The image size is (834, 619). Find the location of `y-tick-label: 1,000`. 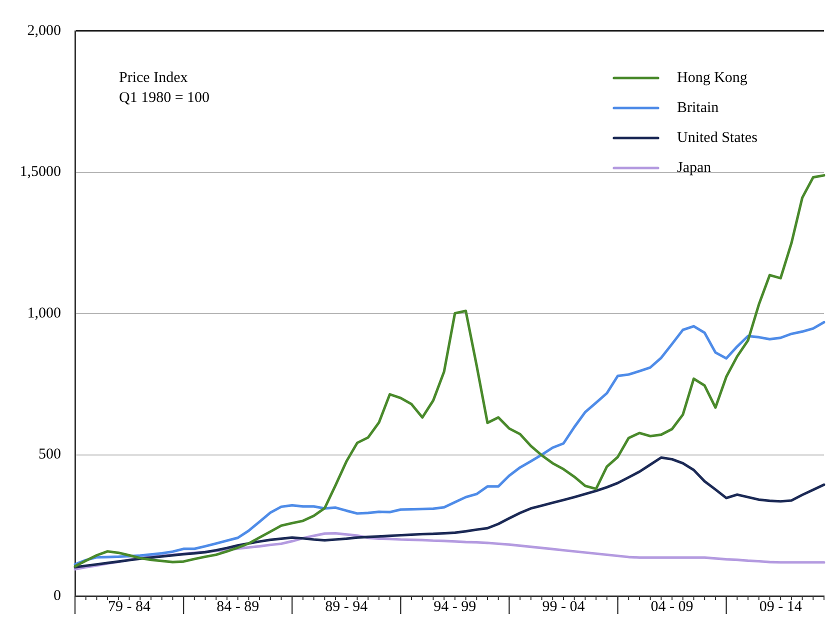

y-tick-label: 1,000 is located at coordinates (44, 313).